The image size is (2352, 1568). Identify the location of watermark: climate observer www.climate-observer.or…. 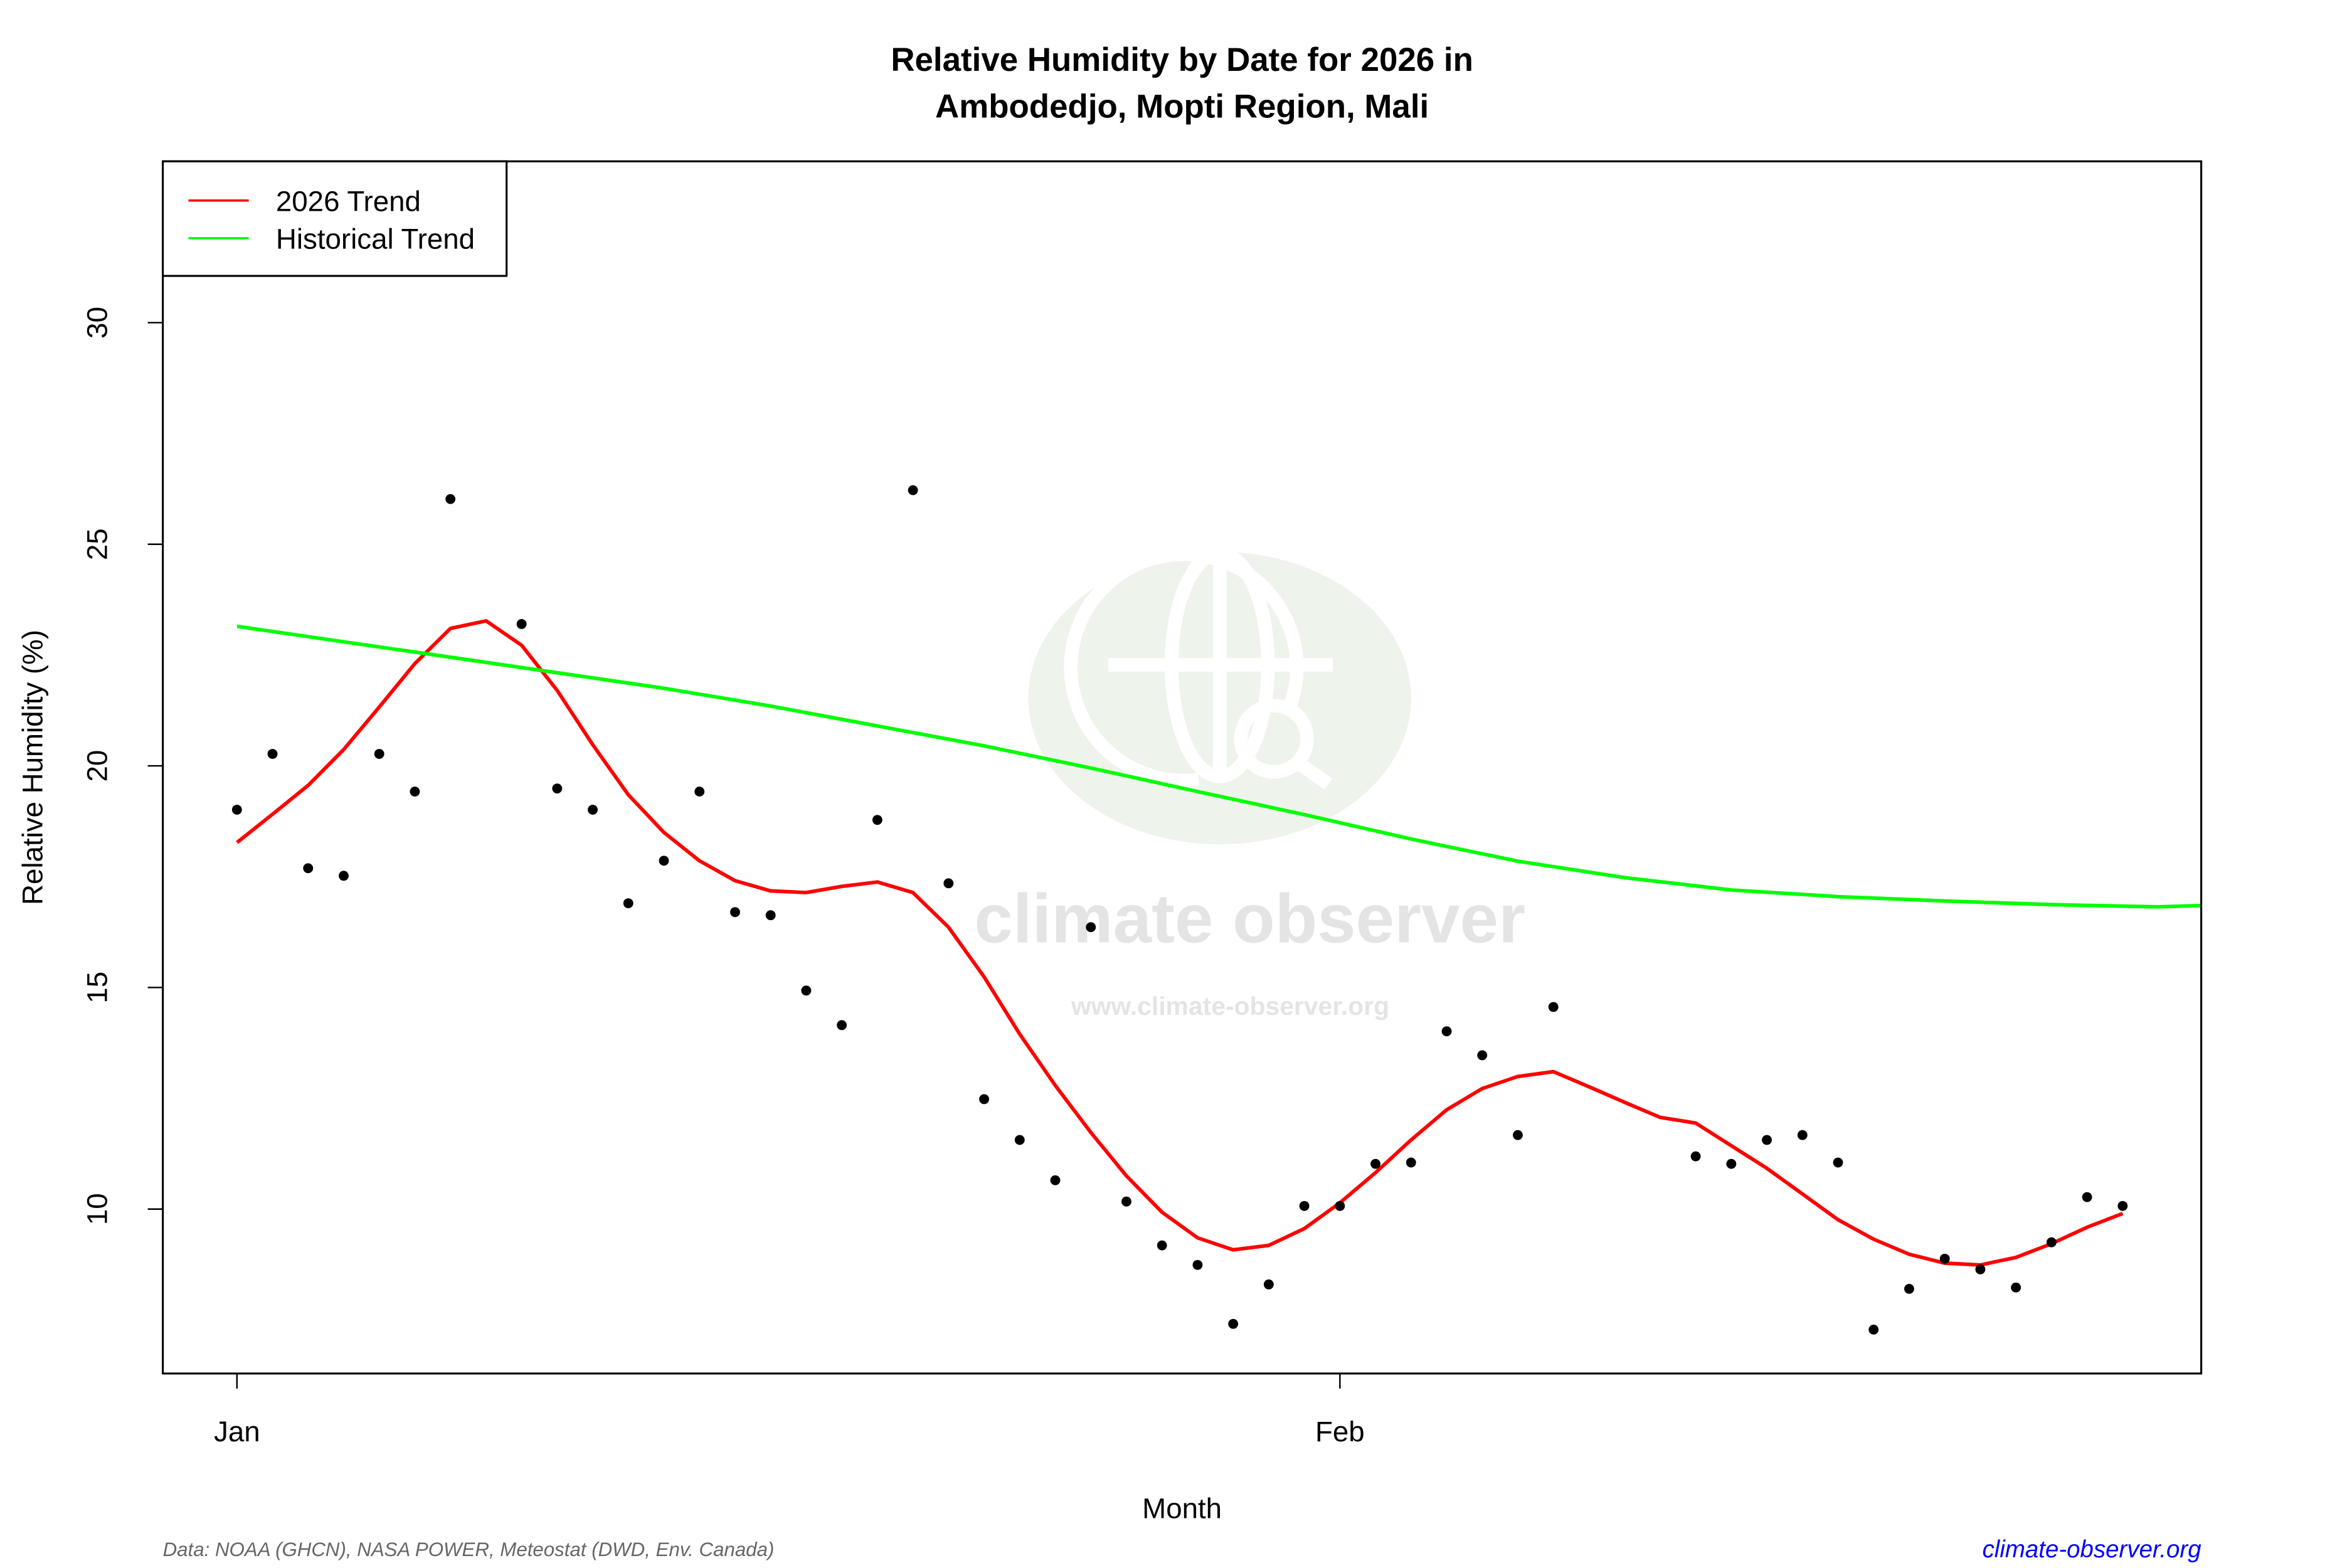
(1249, 783).